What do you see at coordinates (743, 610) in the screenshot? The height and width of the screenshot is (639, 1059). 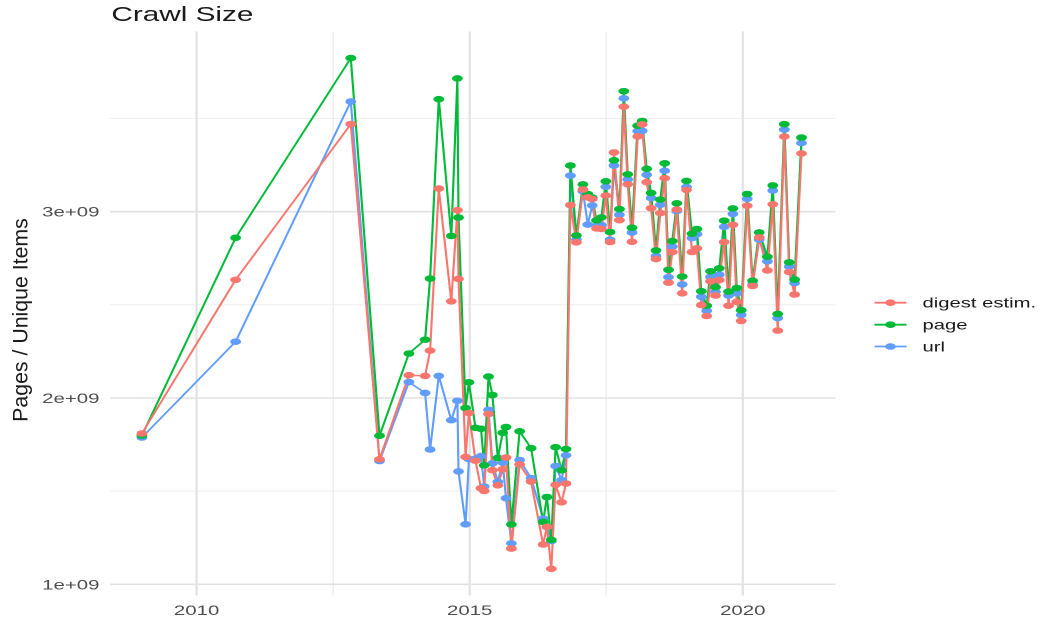 I see `svg-text: 2020` at bounding box center [743, 610].